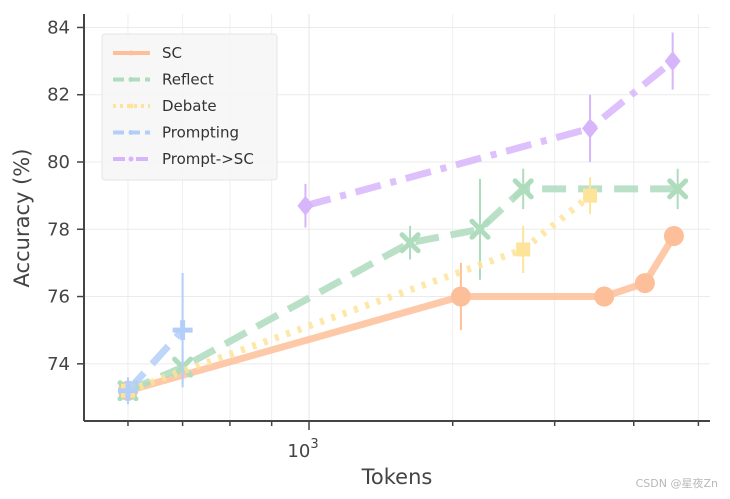 The width and height of the screenshot is (730, 499). What do you see at coordinates (147, 53) in the screenshot?
I see `legend-item-sc: SC` at bounding box center [147, 53].